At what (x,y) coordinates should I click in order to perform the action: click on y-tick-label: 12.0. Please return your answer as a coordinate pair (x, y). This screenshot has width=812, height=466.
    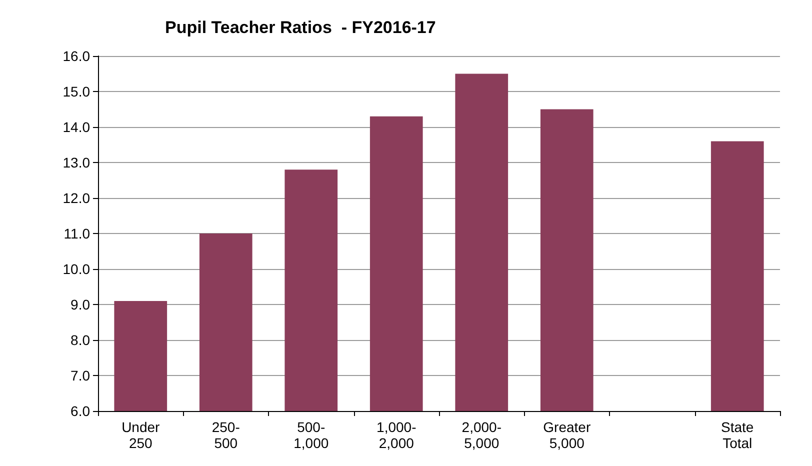
    Looking at the image, I should click on (76, 198).